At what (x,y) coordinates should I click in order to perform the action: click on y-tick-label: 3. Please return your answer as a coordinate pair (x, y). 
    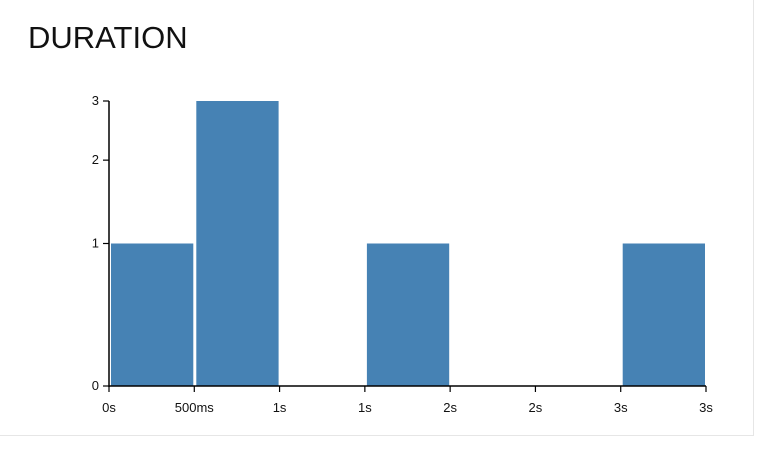
    Looking at the image, I should click on (95, 100).